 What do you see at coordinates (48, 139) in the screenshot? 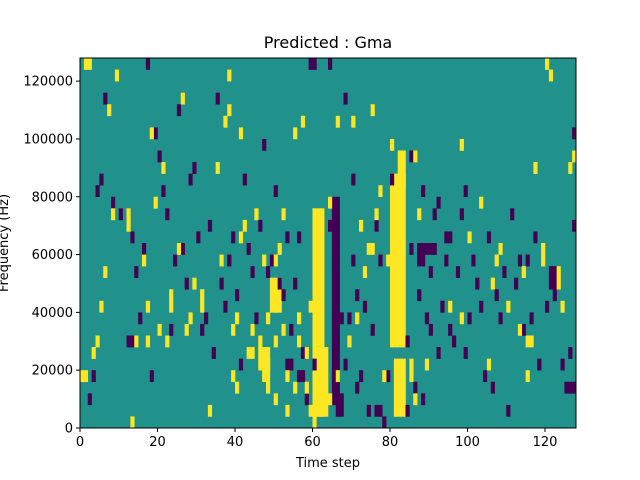
I see `y-tick-label: 100000` at bounding box center [48, 139].